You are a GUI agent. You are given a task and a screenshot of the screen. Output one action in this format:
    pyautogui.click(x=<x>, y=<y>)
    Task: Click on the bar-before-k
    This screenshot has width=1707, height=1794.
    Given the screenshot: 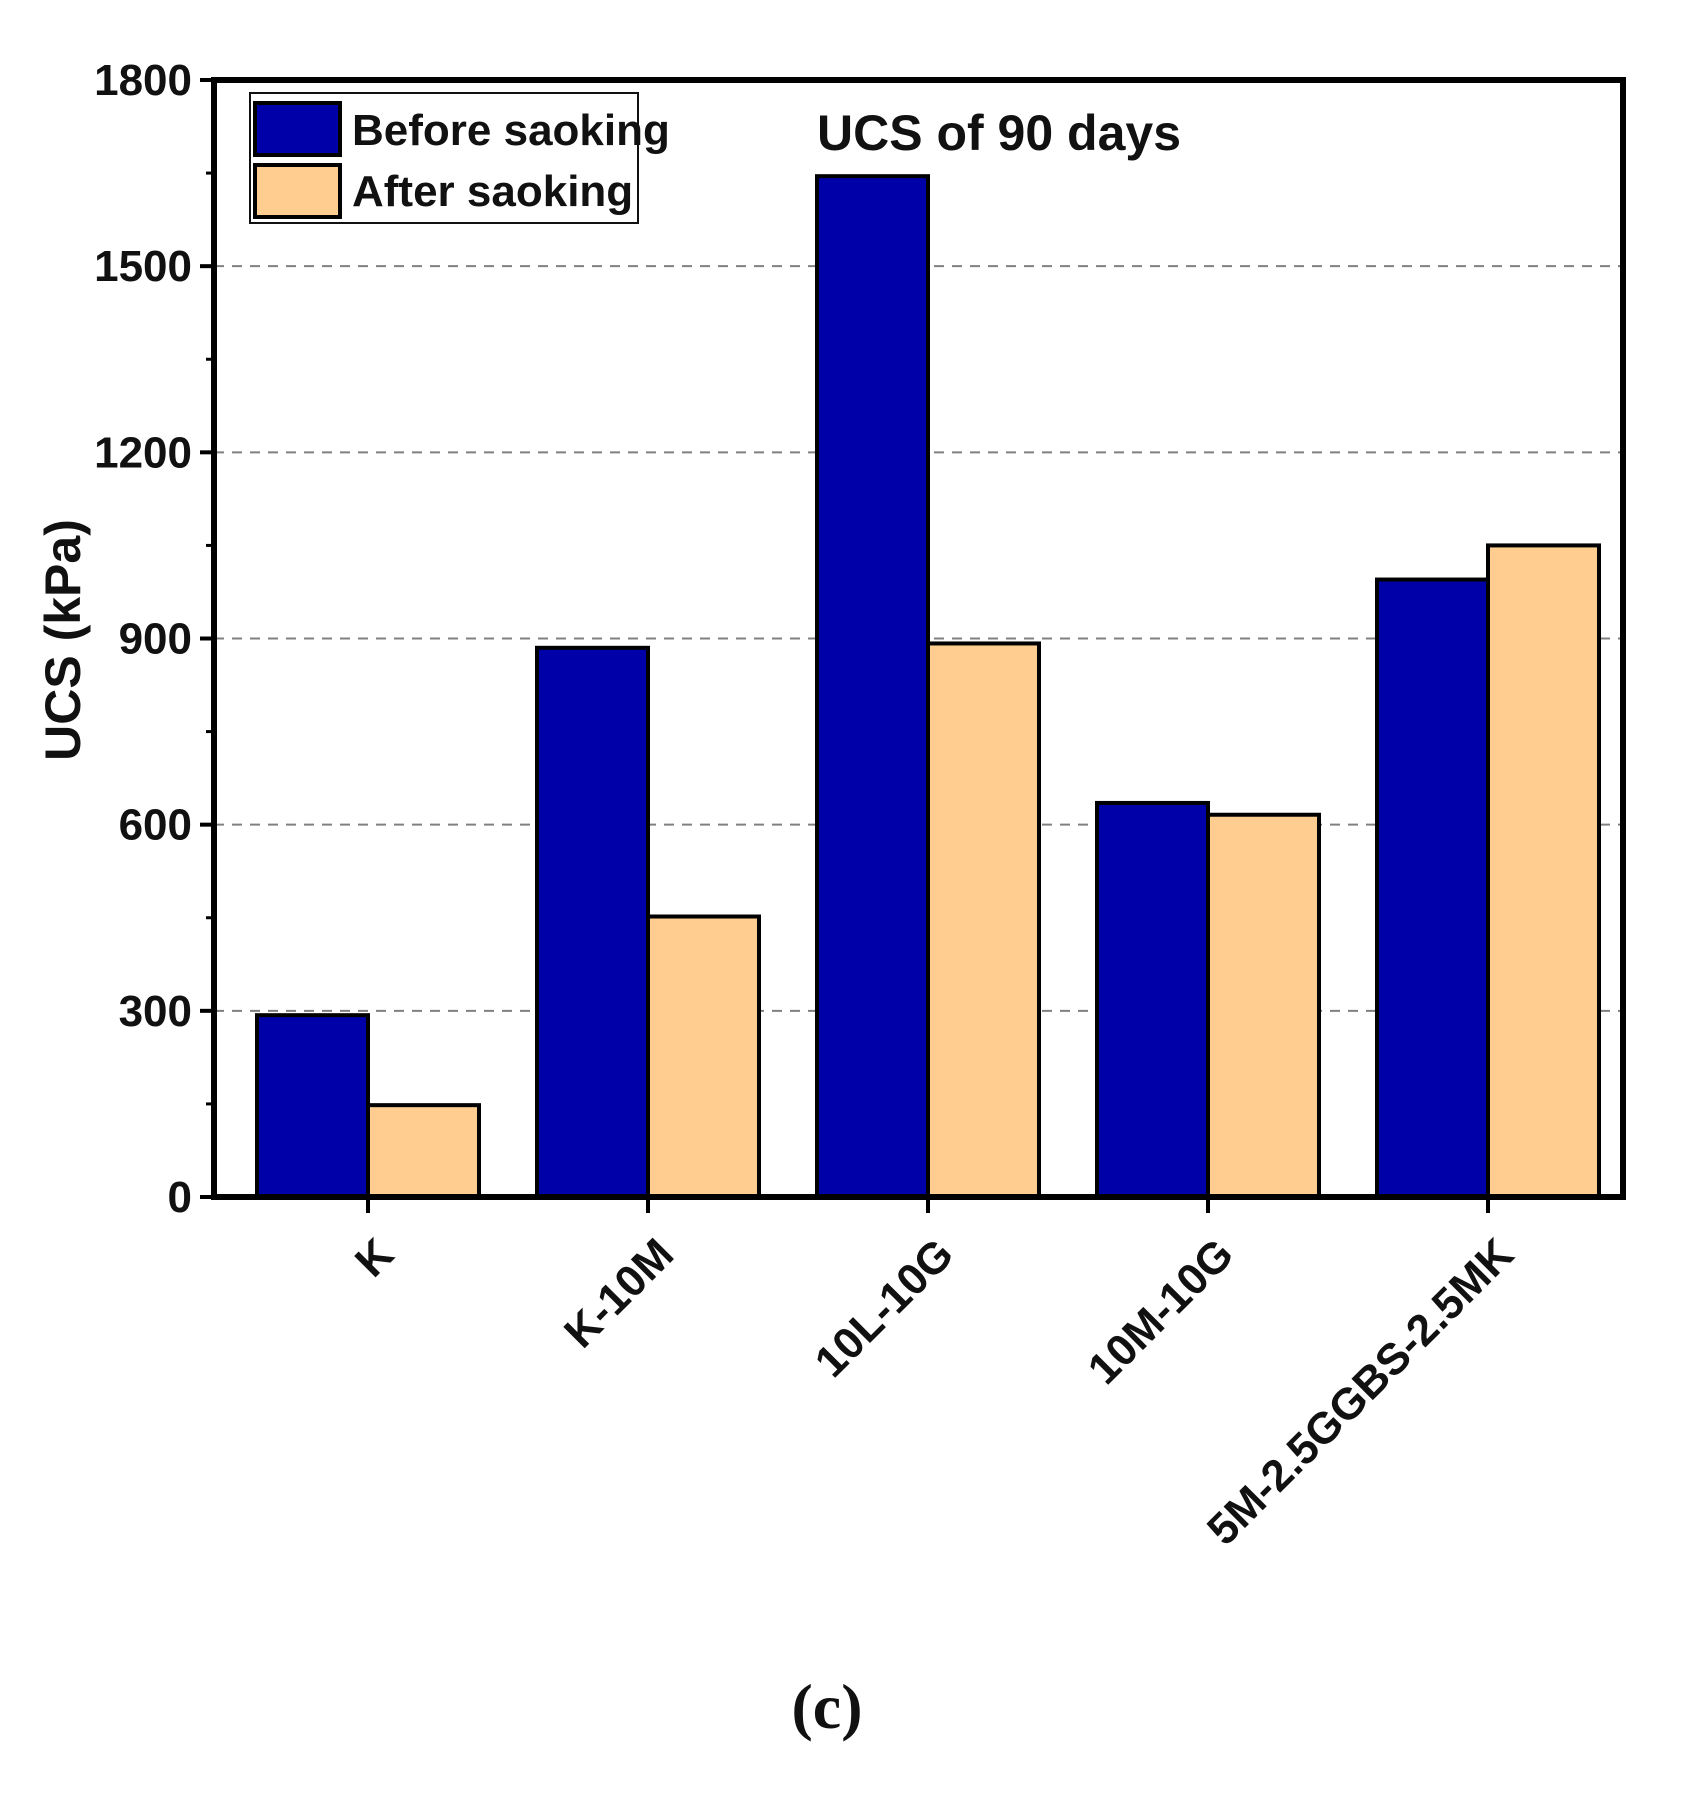 What is the action you would take?
    pyautogui.click(x=312, y=1106)
    